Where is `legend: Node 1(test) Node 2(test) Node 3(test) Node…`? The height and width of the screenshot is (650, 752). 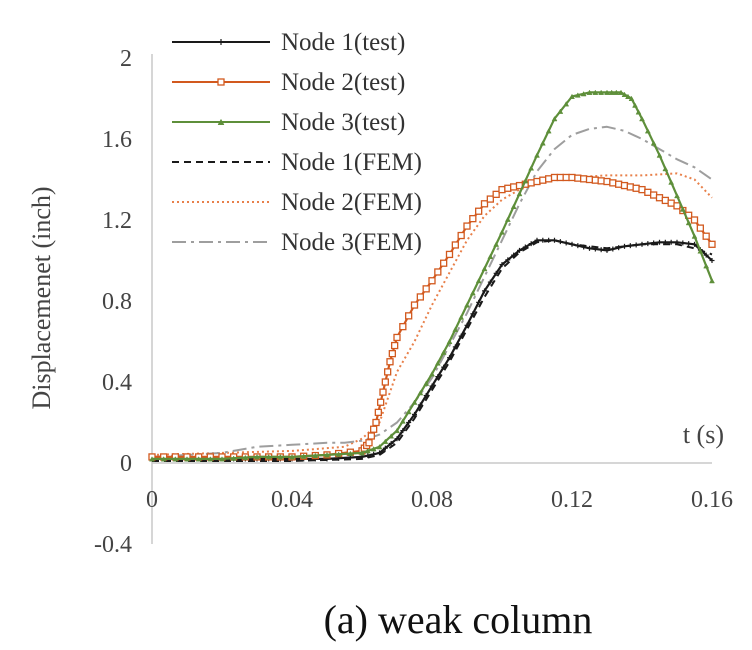 legend: Node 1(test) Node 2(test) Node 3(test) Node… is located at coordinates (297, 142).